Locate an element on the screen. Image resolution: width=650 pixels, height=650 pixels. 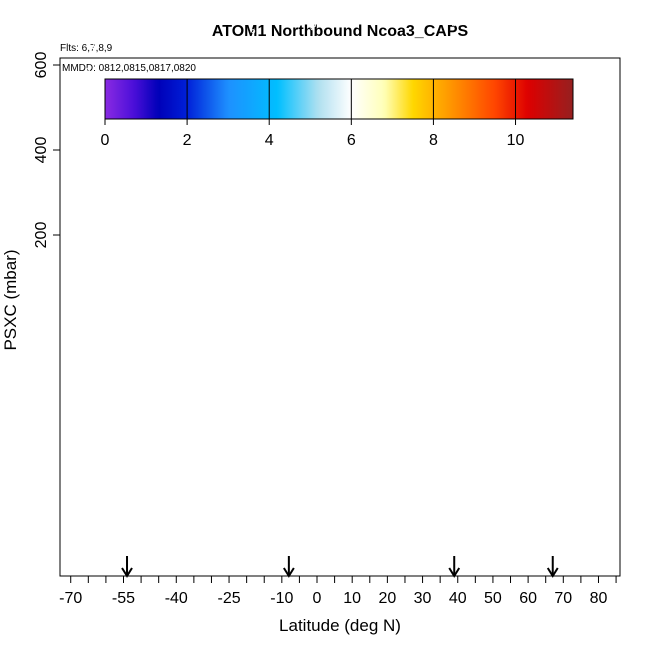
colorbar-tick-label: 8 is located at coordinates (433, 140).